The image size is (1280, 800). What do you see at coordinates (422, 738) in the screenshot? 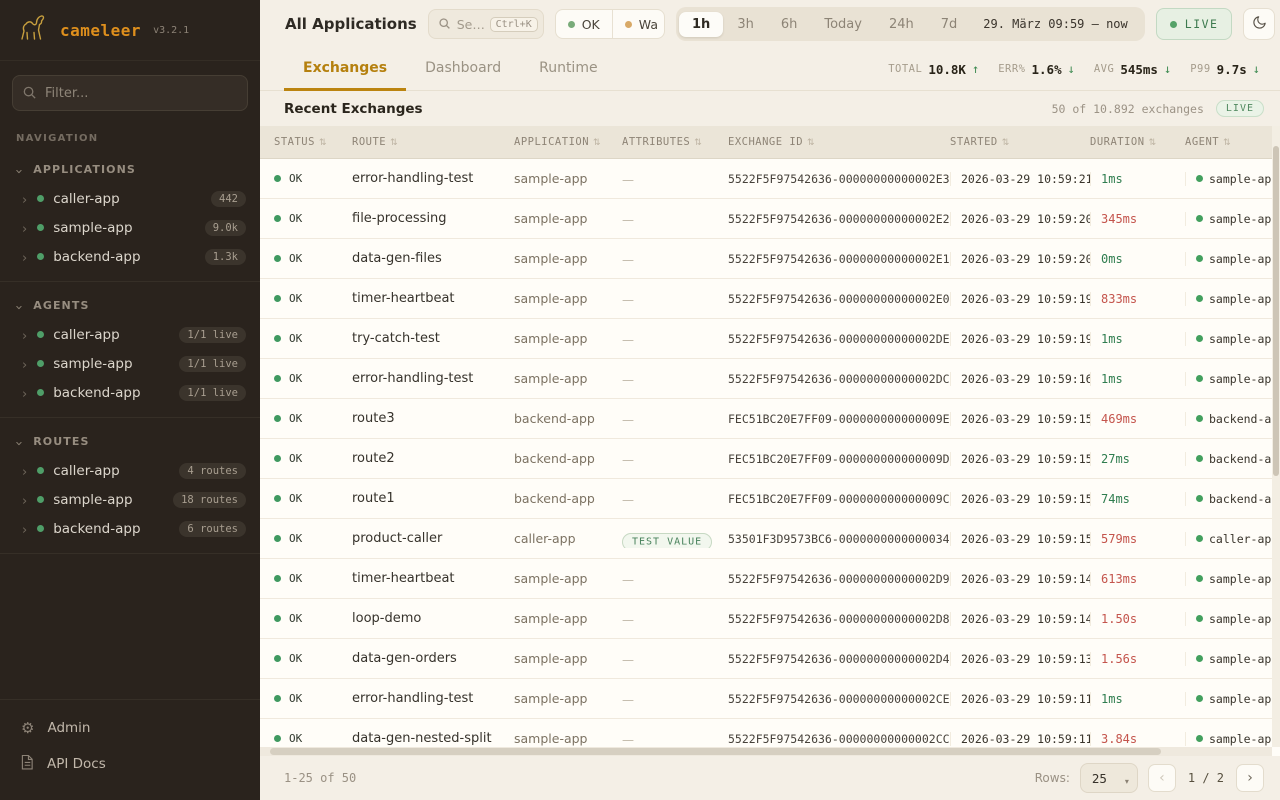
I see `route-cell: data-gen-nested-split` at bounding box center [422, 738].